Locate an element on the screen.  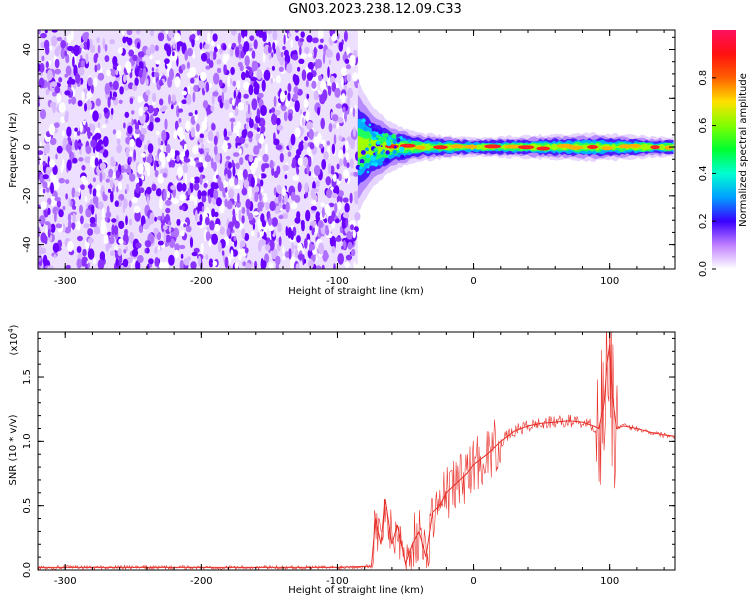
x-tick-label: 0 is located at coordinates (473, 581).